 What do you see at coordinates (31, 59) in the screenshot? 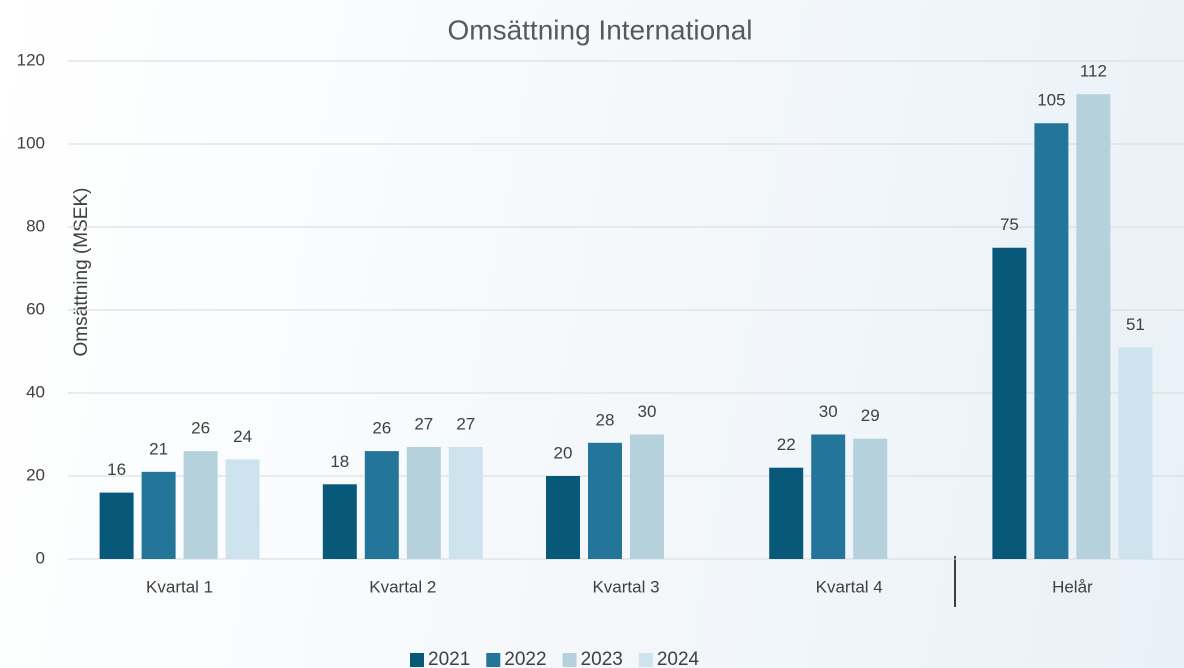
I see `y-tick-label: 120` at bounding box center [31, 59].